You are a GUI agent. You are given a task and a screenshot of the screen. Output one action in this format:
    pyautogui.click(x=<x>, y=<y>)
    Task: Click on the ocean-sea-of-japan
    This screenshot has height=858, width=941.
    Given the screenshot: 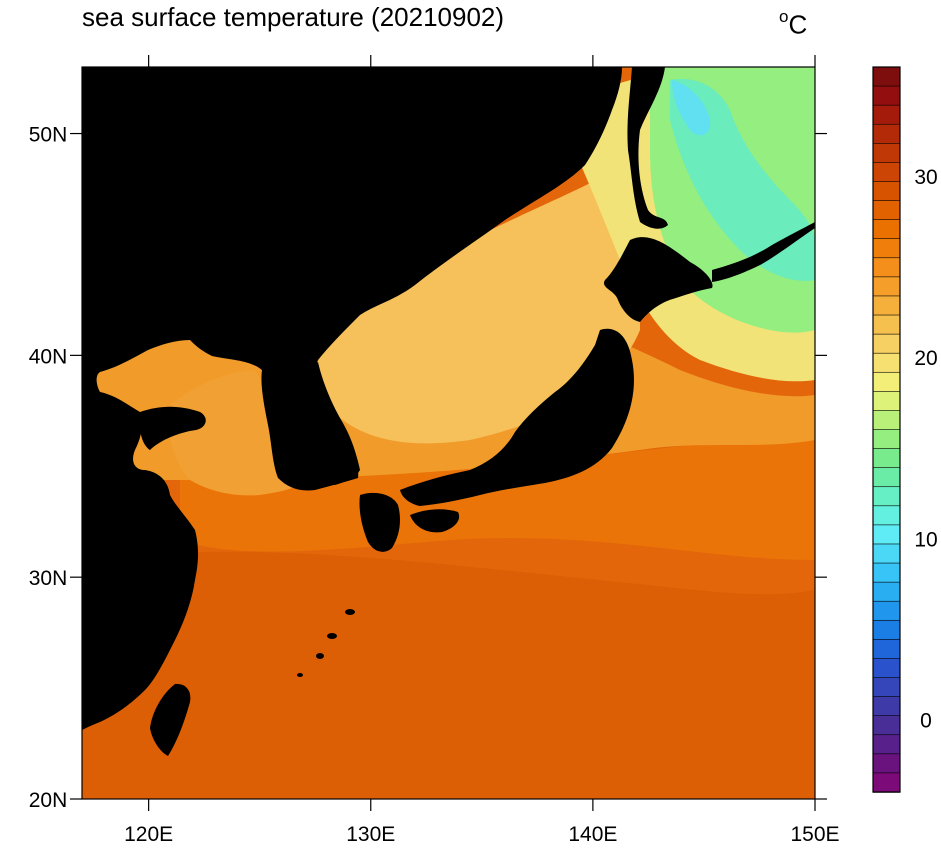 What is the action you would take?
    pyautogui.click(x=475, y=307)
    